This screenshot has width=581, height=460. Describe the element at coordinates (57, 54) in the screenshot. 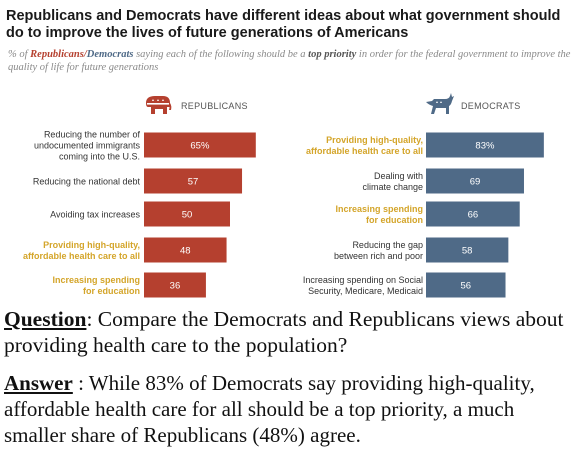

I see `subtitle-republicans: Republicans` at that location.